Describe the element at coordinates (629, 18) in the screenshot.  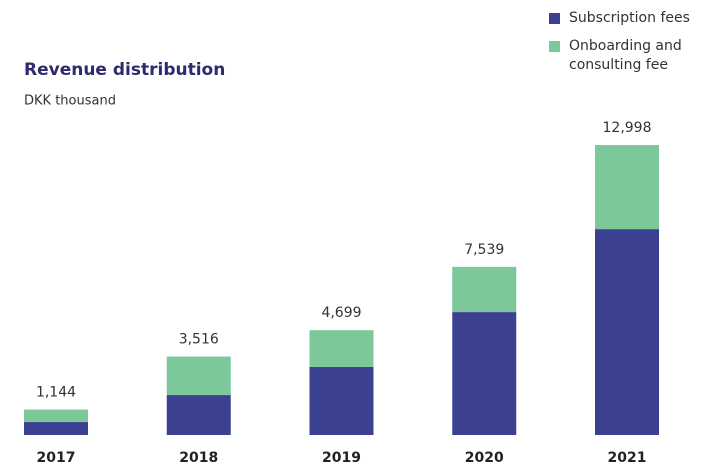
I see `legend-label: Subscription fees` at that location.